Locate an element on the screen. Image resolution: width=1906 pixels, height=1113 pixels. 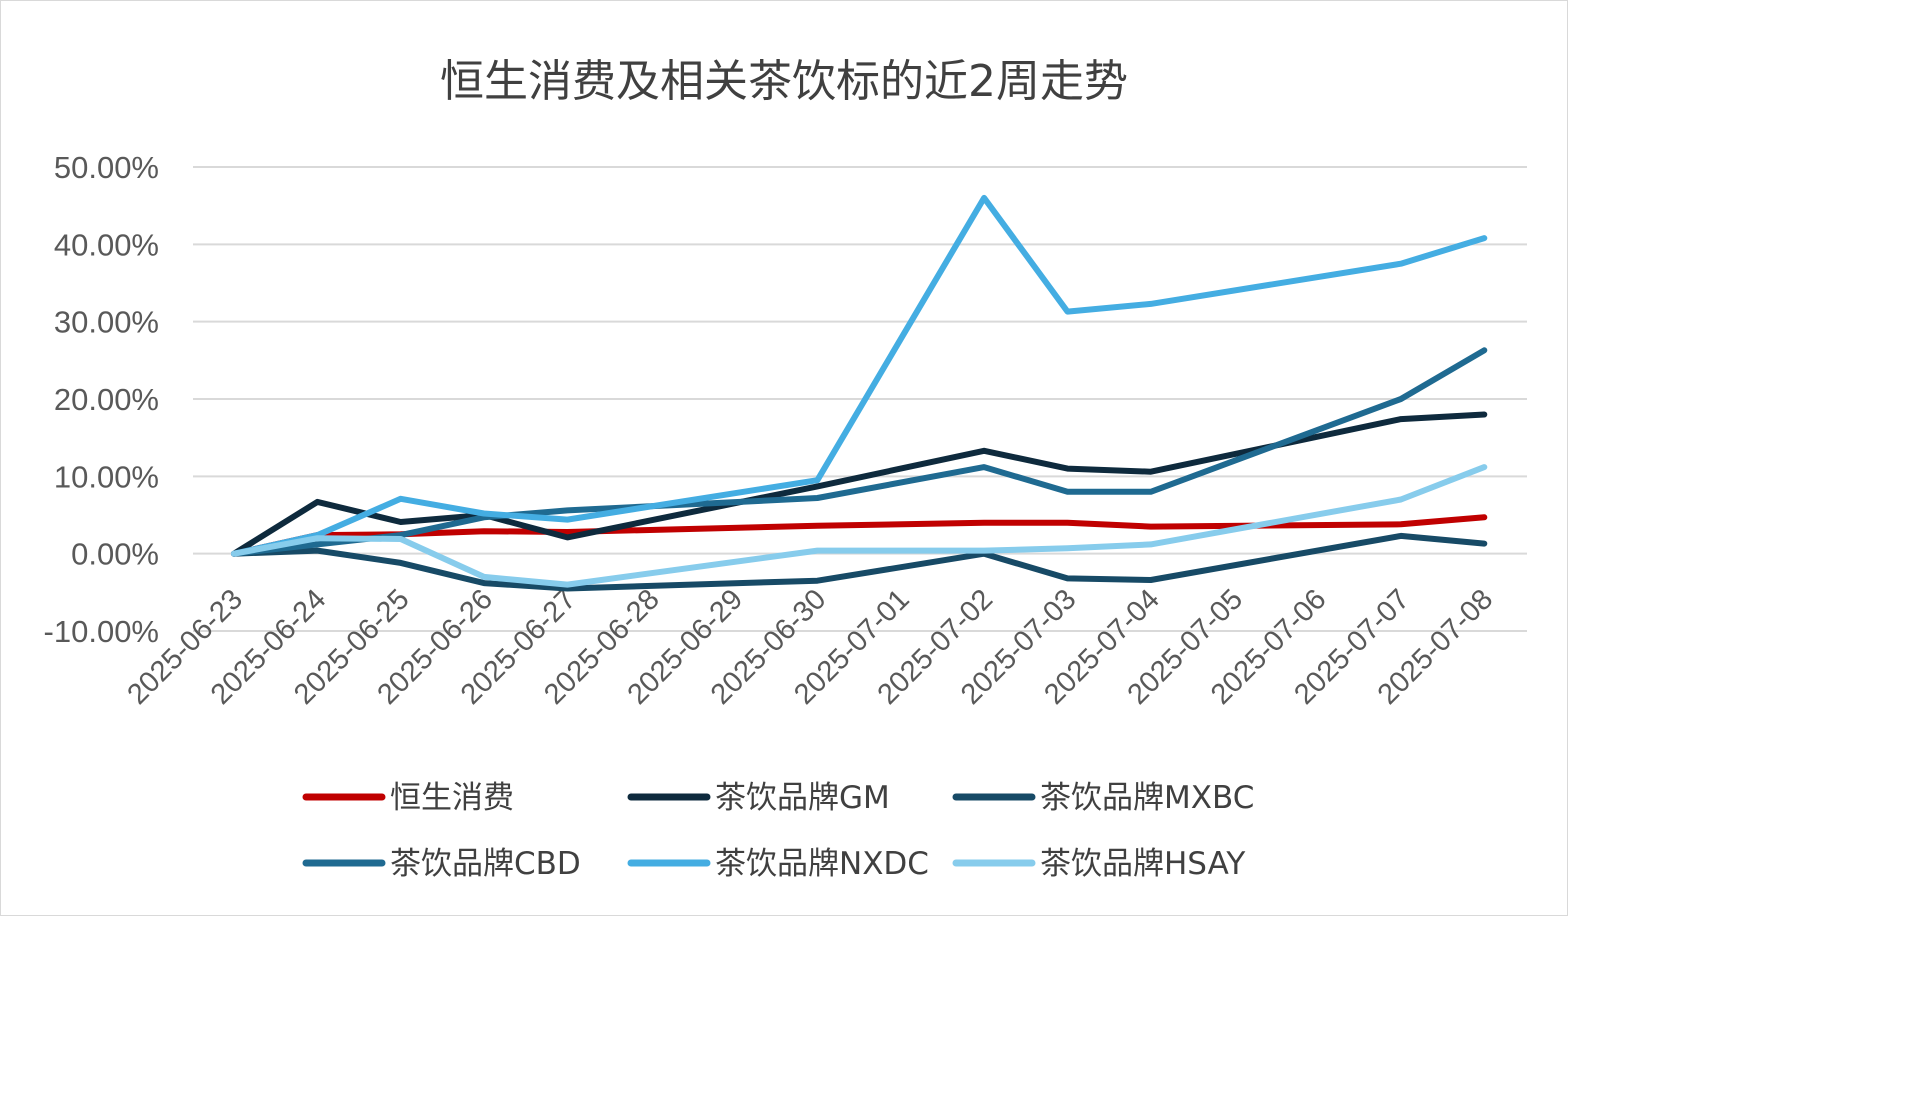
chart-title: 恒生消费及相关茶饮标的近2周走势 is located at coordinates (784, 81).